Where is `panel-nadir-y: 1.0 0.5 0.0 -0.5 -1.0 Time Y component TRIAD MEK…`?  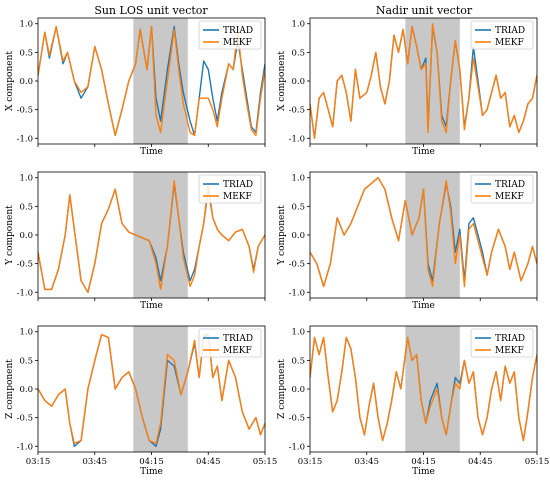 panel-nadir-y: 1.0 0.5 0.0 -0.5 -1.0 Time Y component TRIAD MEK… is located at coordinates (407, 241).